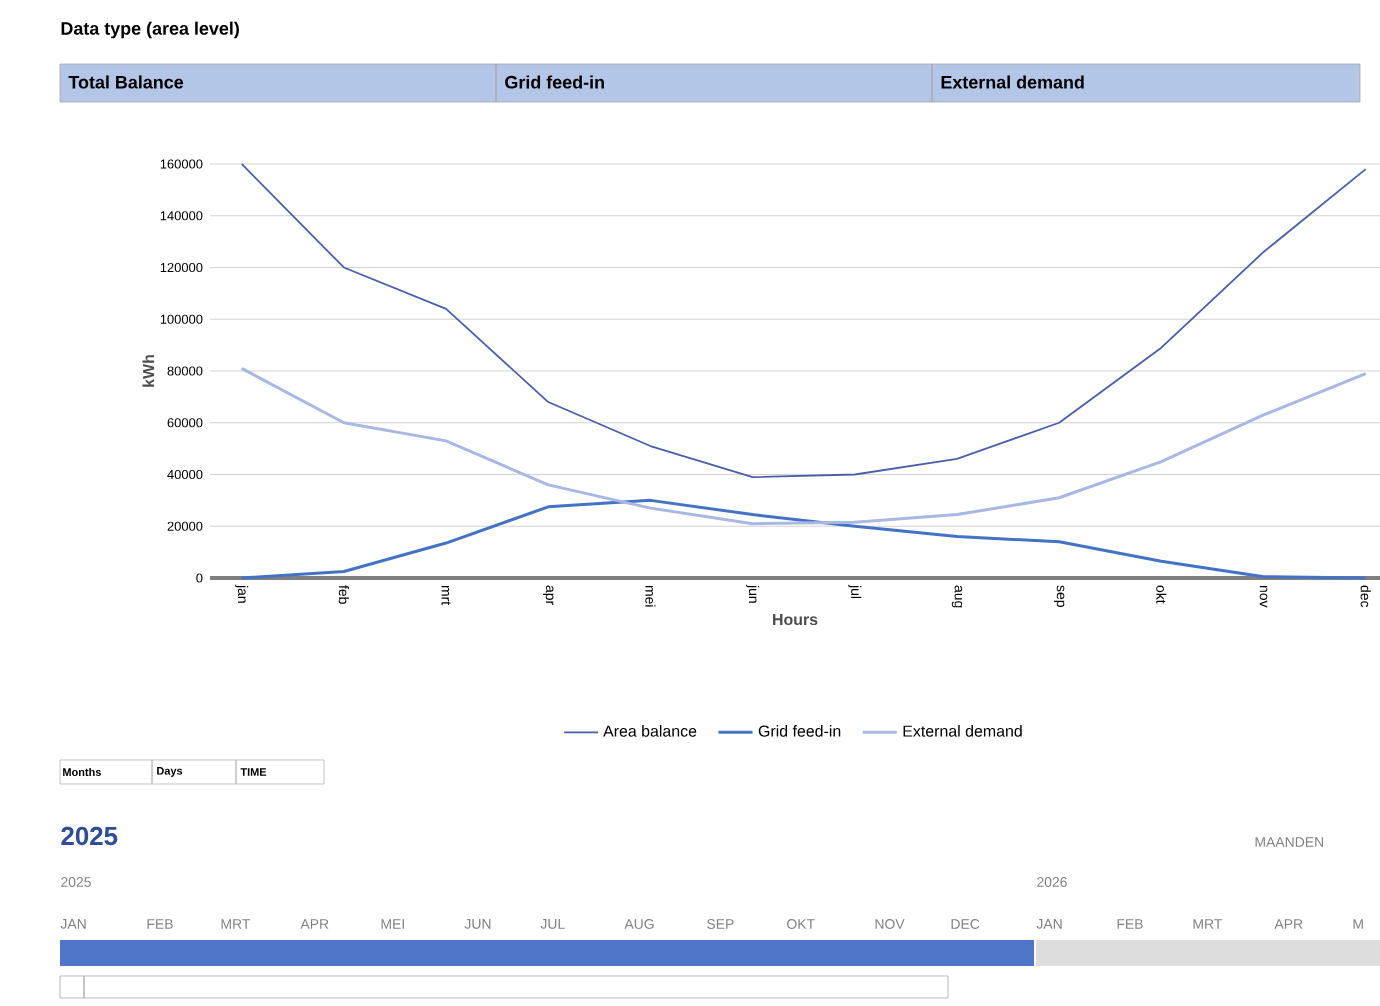 The width and height of the screenshot is (1380, 1006). I want to click on text: Data type (area level), so click(150, 30).